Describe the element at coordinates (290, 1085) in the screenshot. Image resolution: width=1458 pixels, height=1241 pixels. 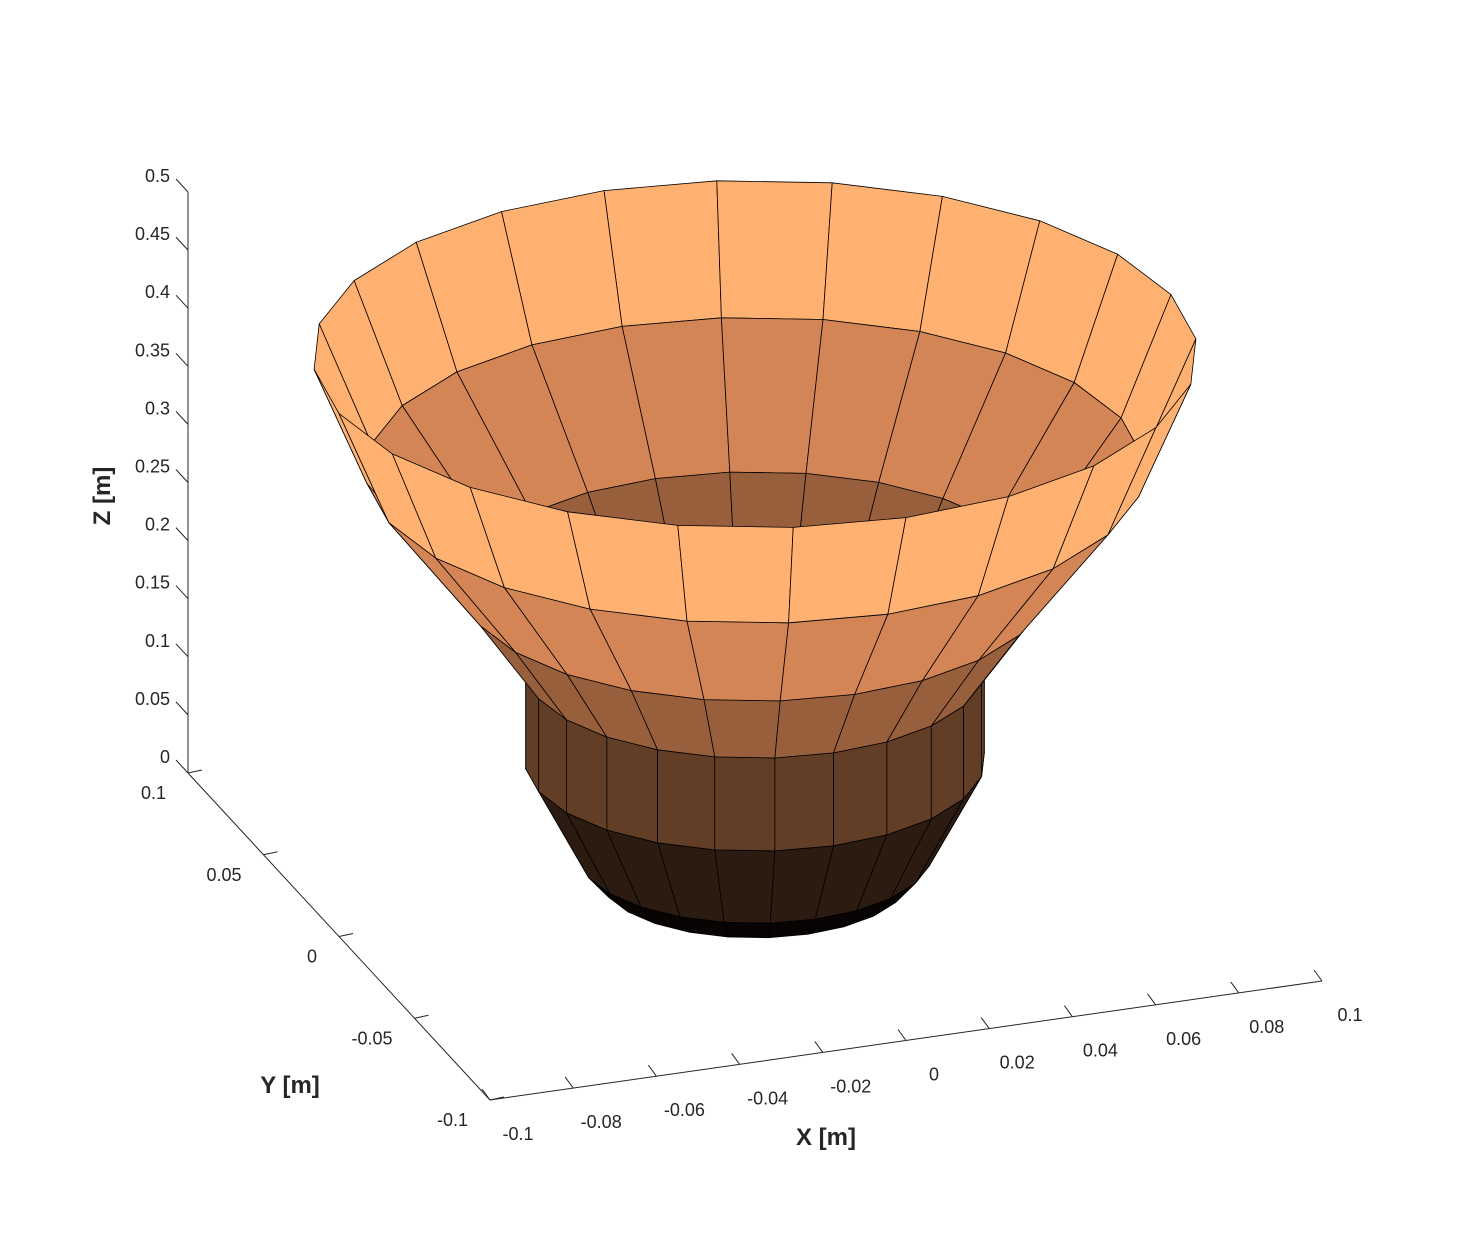
I see `y-axis-label: Y [m]` at that location.